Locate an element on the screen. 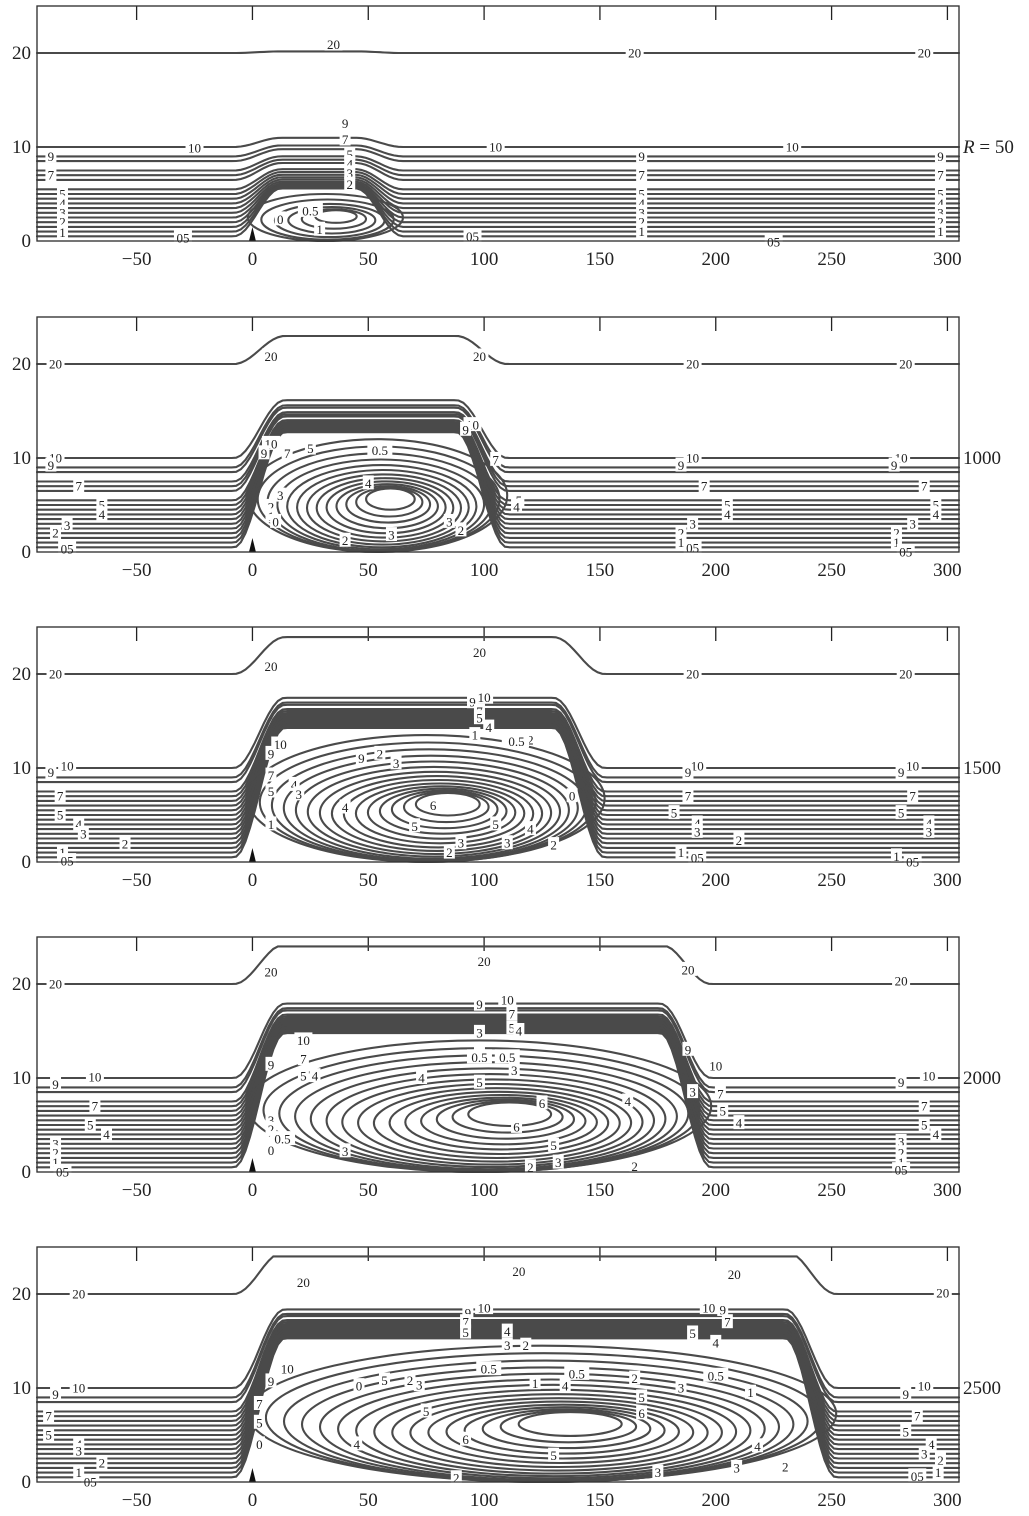 The image size is (1029, 1516). panel-label: 1000 is located at coordinates (982, 458).